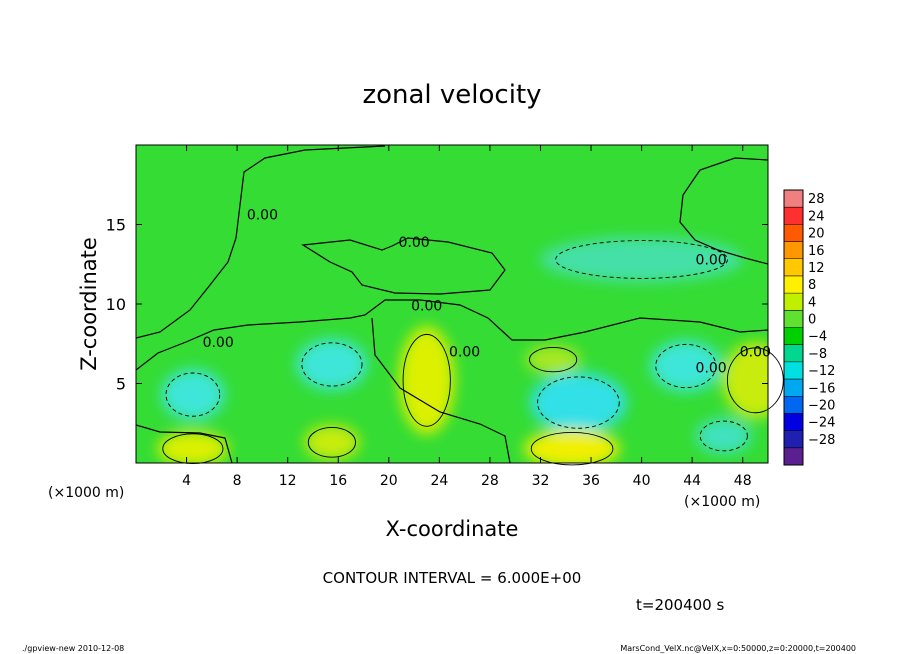 This screenshot has width=904, height=654. I want to click on colorbar-label: −12, so click(821, 371).